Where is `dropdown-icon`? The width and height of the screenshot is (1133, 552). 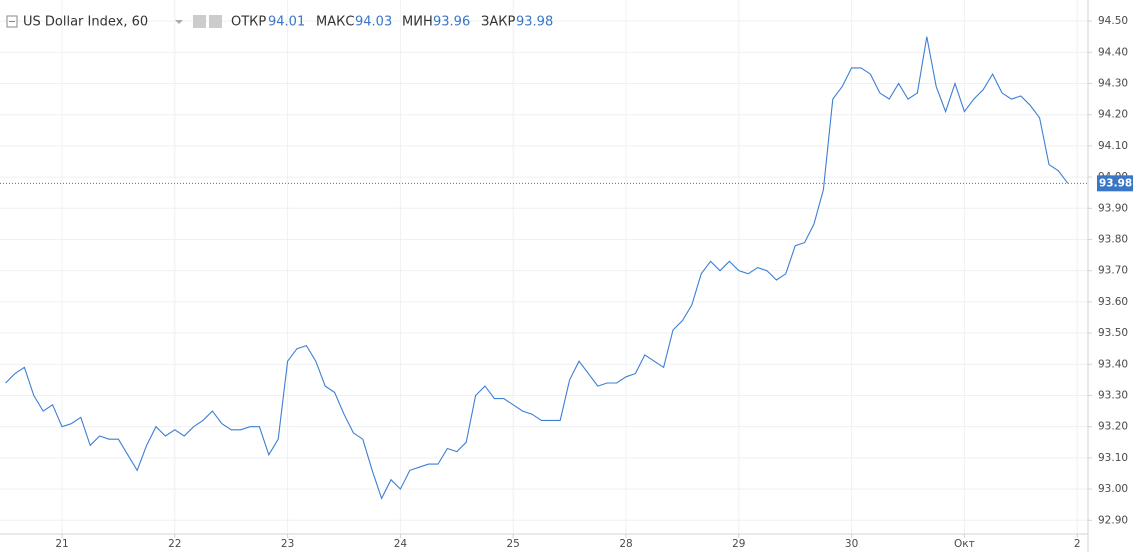 dropdown-icon is located at coordinates (179, 22).